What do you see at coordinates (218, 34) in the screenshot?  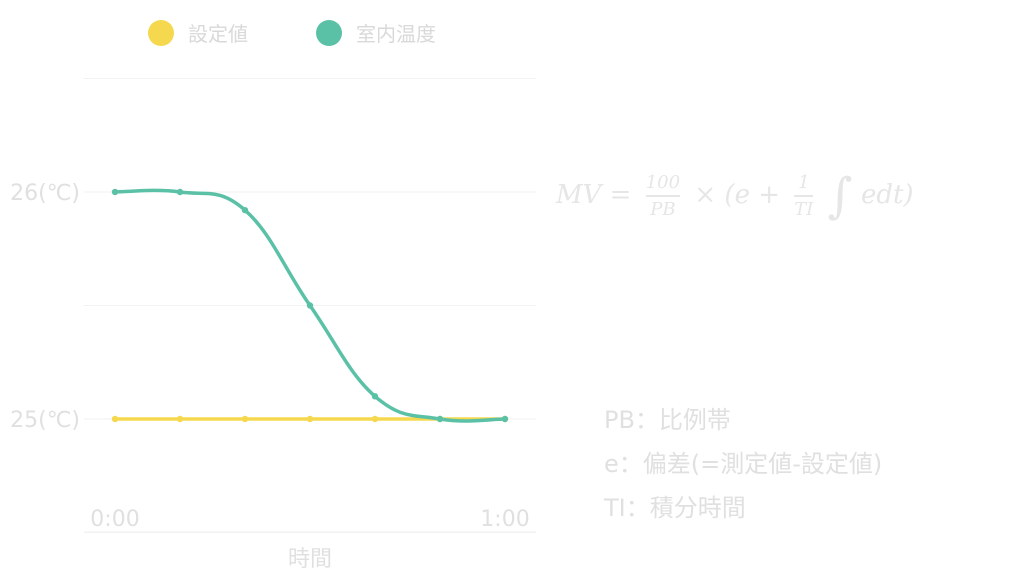 I see `legend-label-setpoint: 設定値` at bounding box center [218, 34].